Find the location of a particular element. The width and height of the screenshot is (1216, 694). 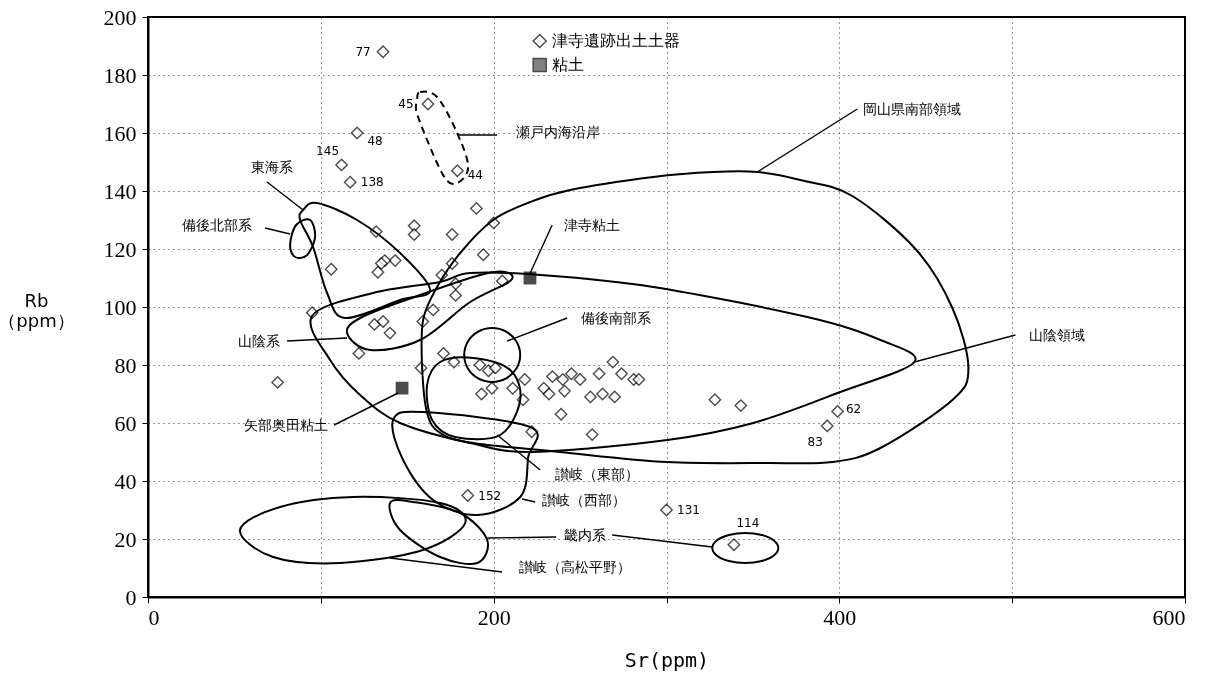

annotation: 備後南部系 is located at coordinates (616, 317).